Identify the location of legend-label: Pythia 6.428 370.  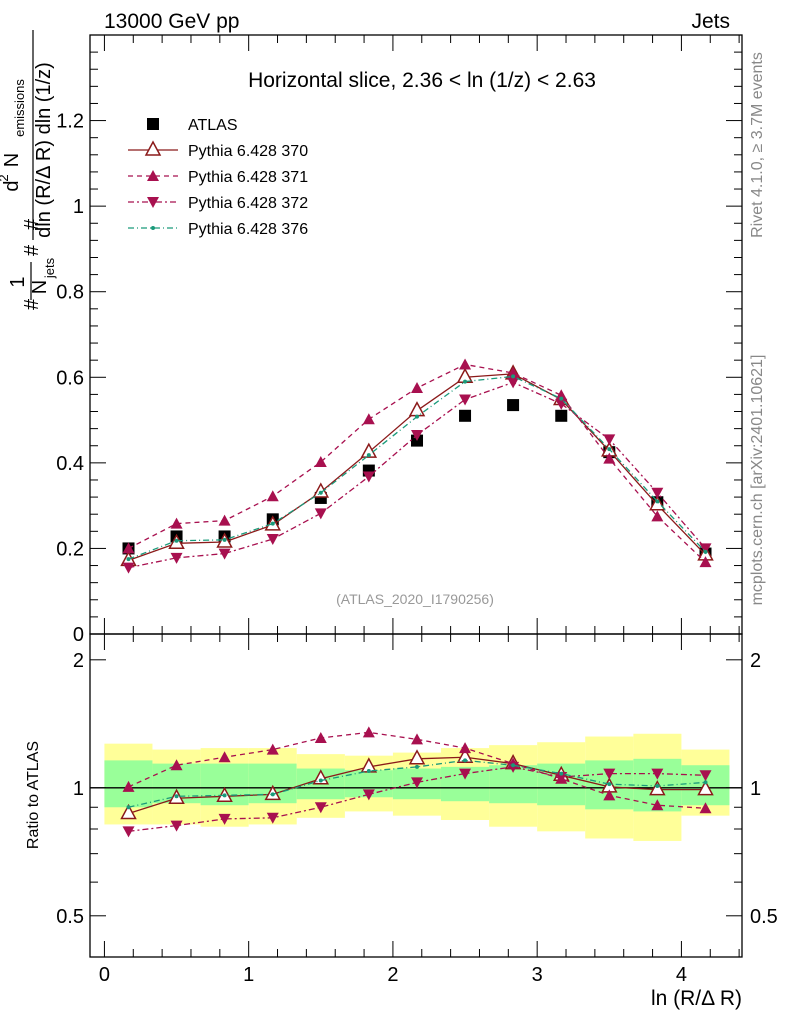
(248, 151).